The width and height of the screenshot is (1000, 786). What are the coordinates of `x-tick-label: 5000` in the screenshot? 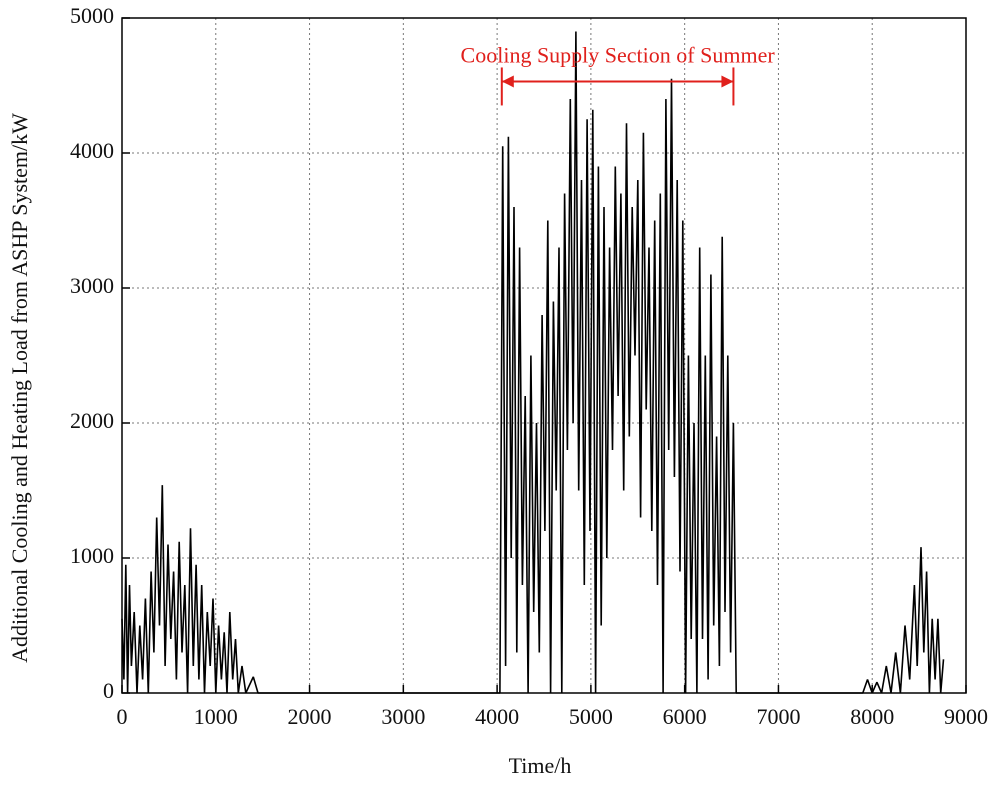 It's located at (591, 716).